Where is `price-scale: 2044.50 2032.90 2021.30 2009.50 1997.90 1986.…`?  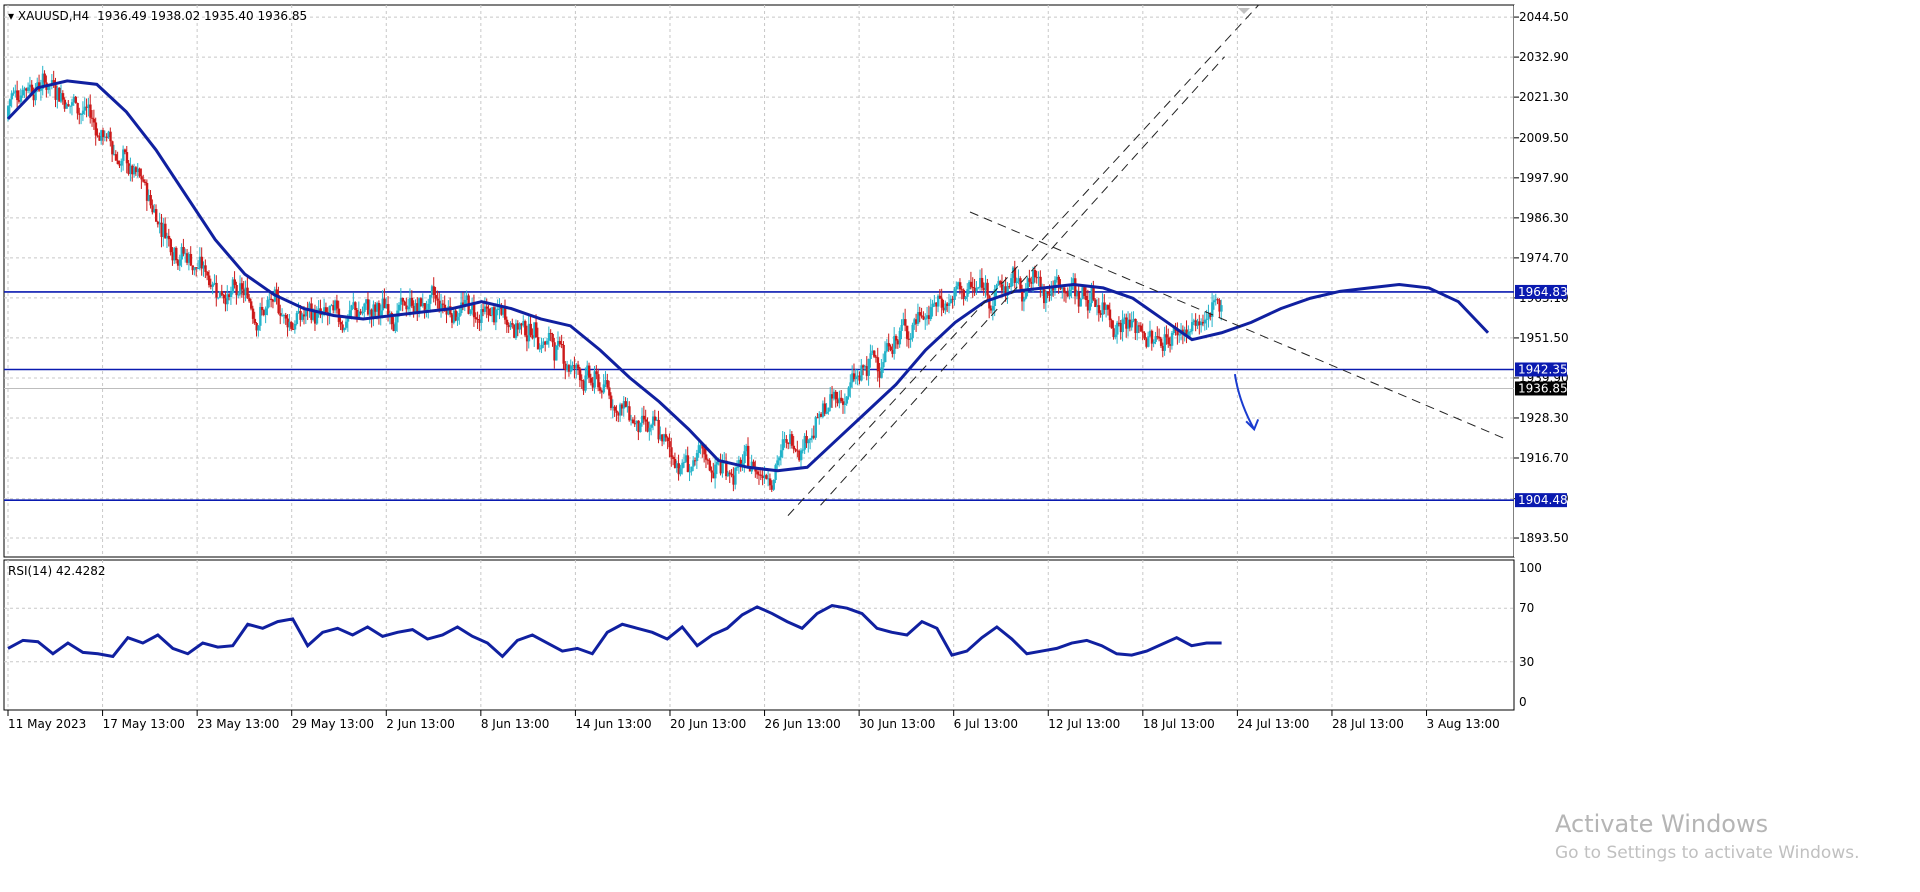 price-scale: 2044.50 2032.90 2021.30 2009.50 1997.90 1986.… is located at coordinates (1717, 281).